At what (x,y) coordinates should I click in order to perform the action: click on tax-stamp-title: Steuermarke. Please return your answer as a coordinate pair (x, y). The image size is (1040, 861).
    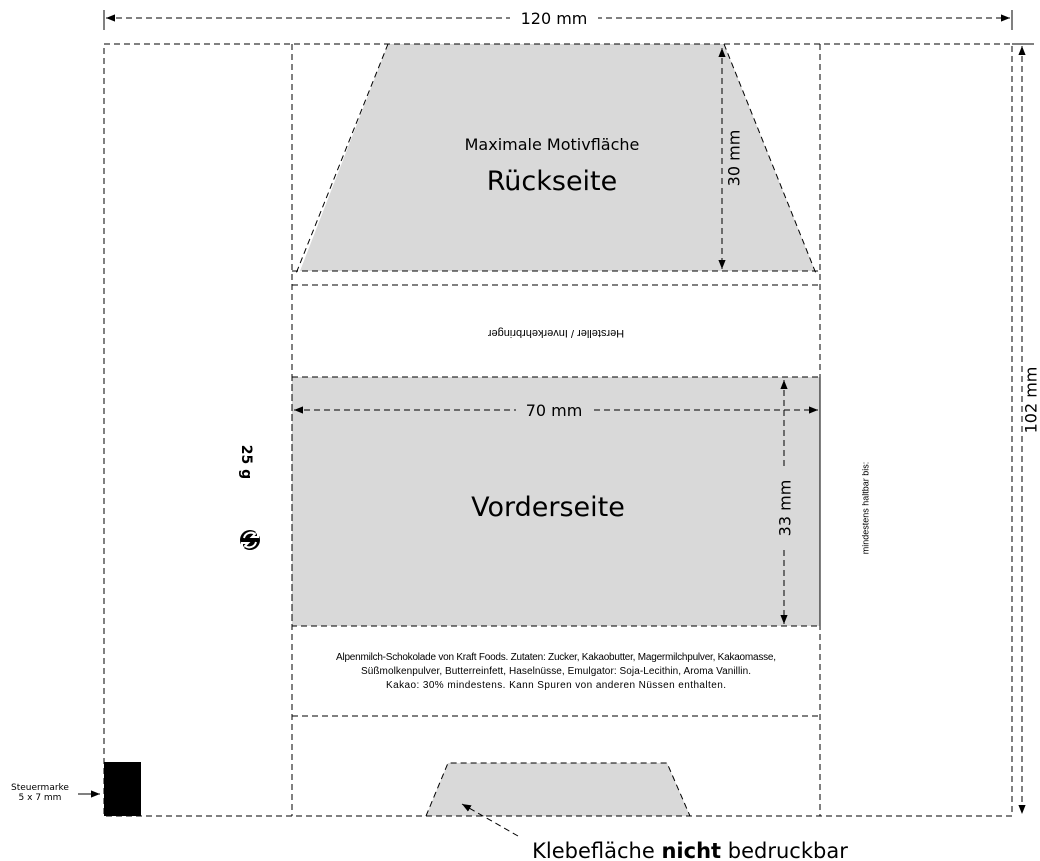
    Looking at the image, I should click on (40, 788).